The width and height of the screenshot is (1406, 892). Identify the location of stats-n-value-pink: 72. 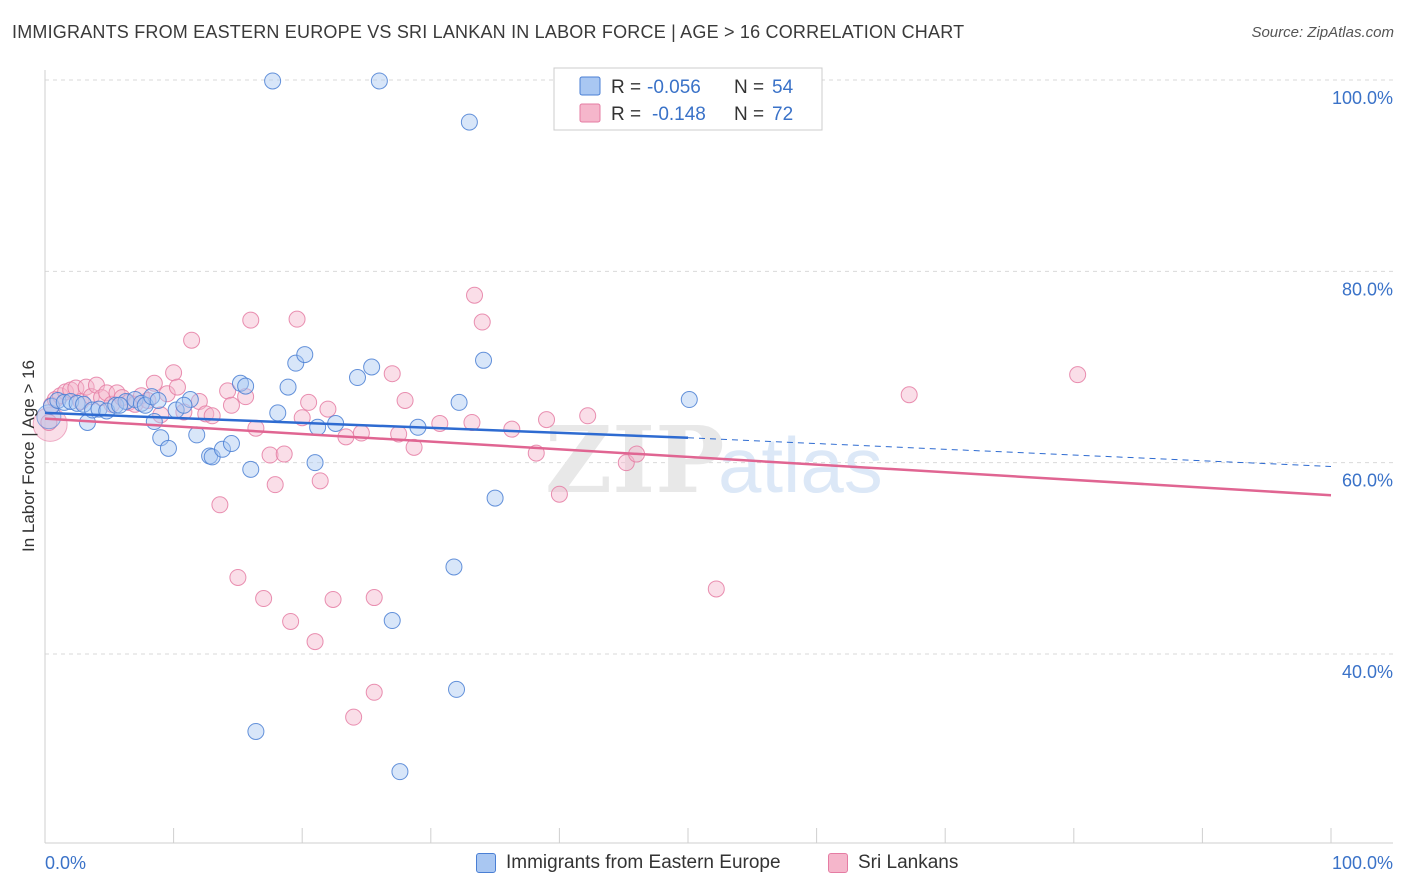
(782, 114).